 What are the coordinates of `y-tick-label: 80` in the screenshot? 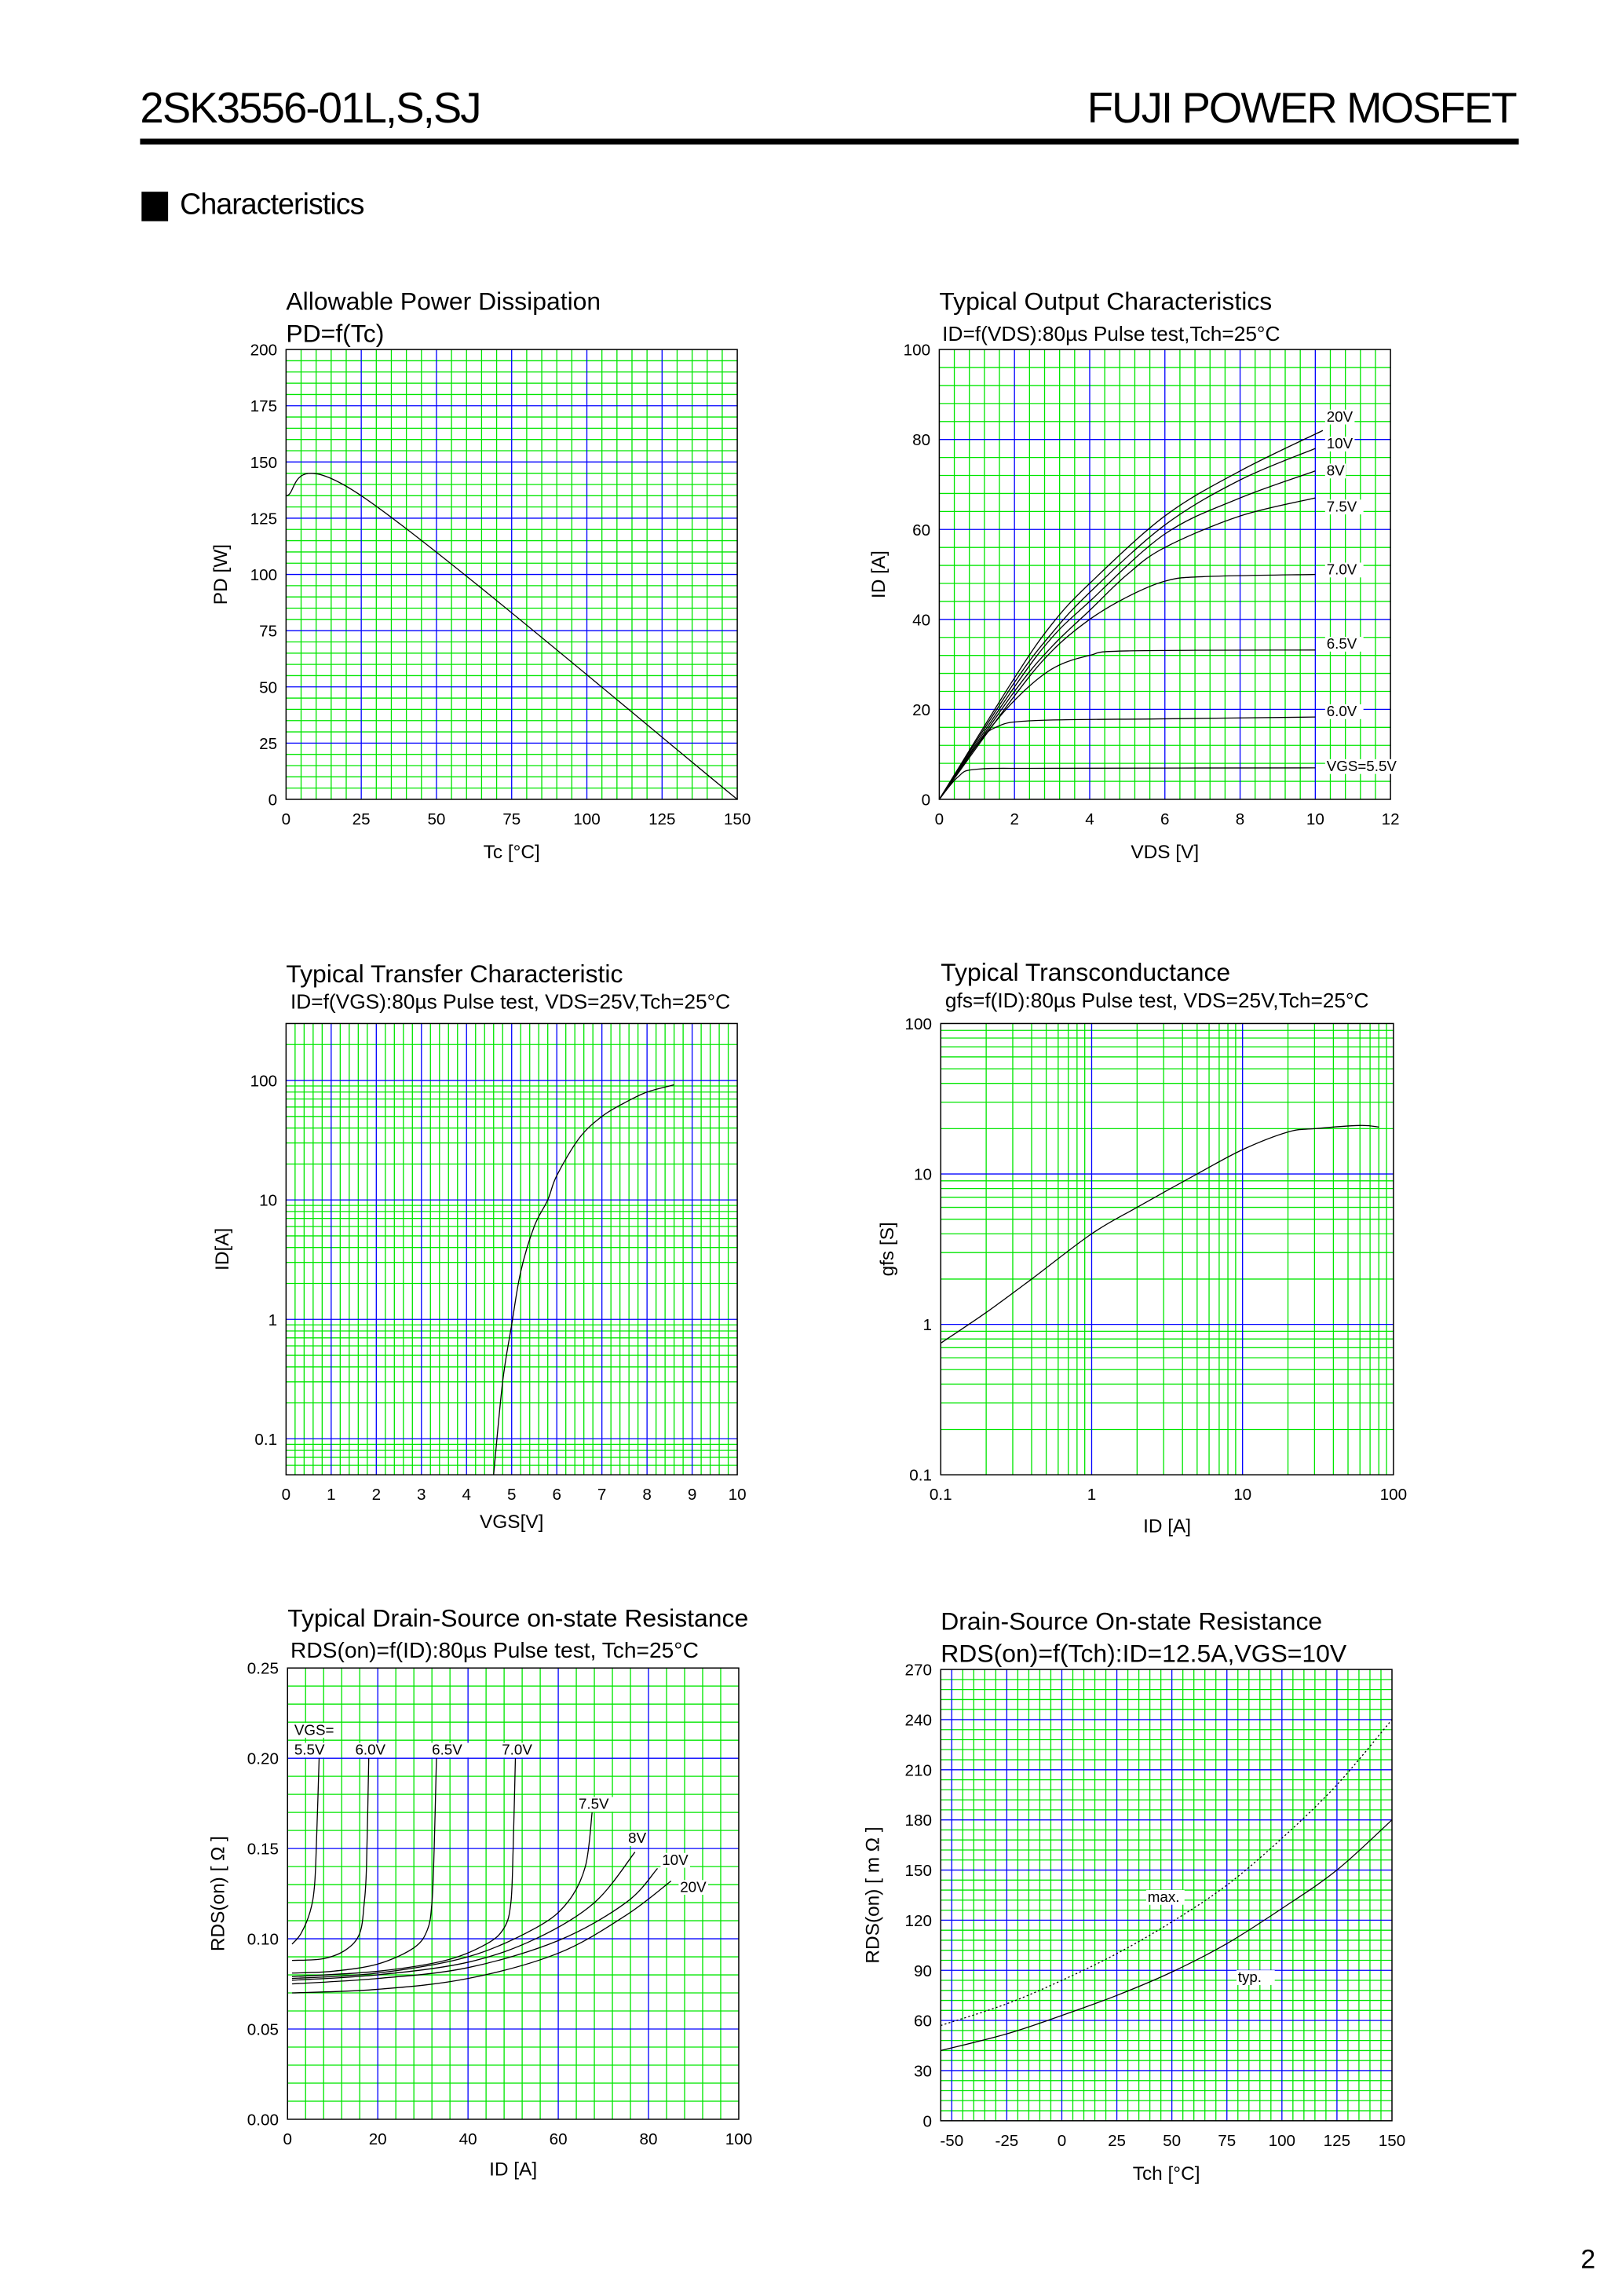 It's located at (921, 440).